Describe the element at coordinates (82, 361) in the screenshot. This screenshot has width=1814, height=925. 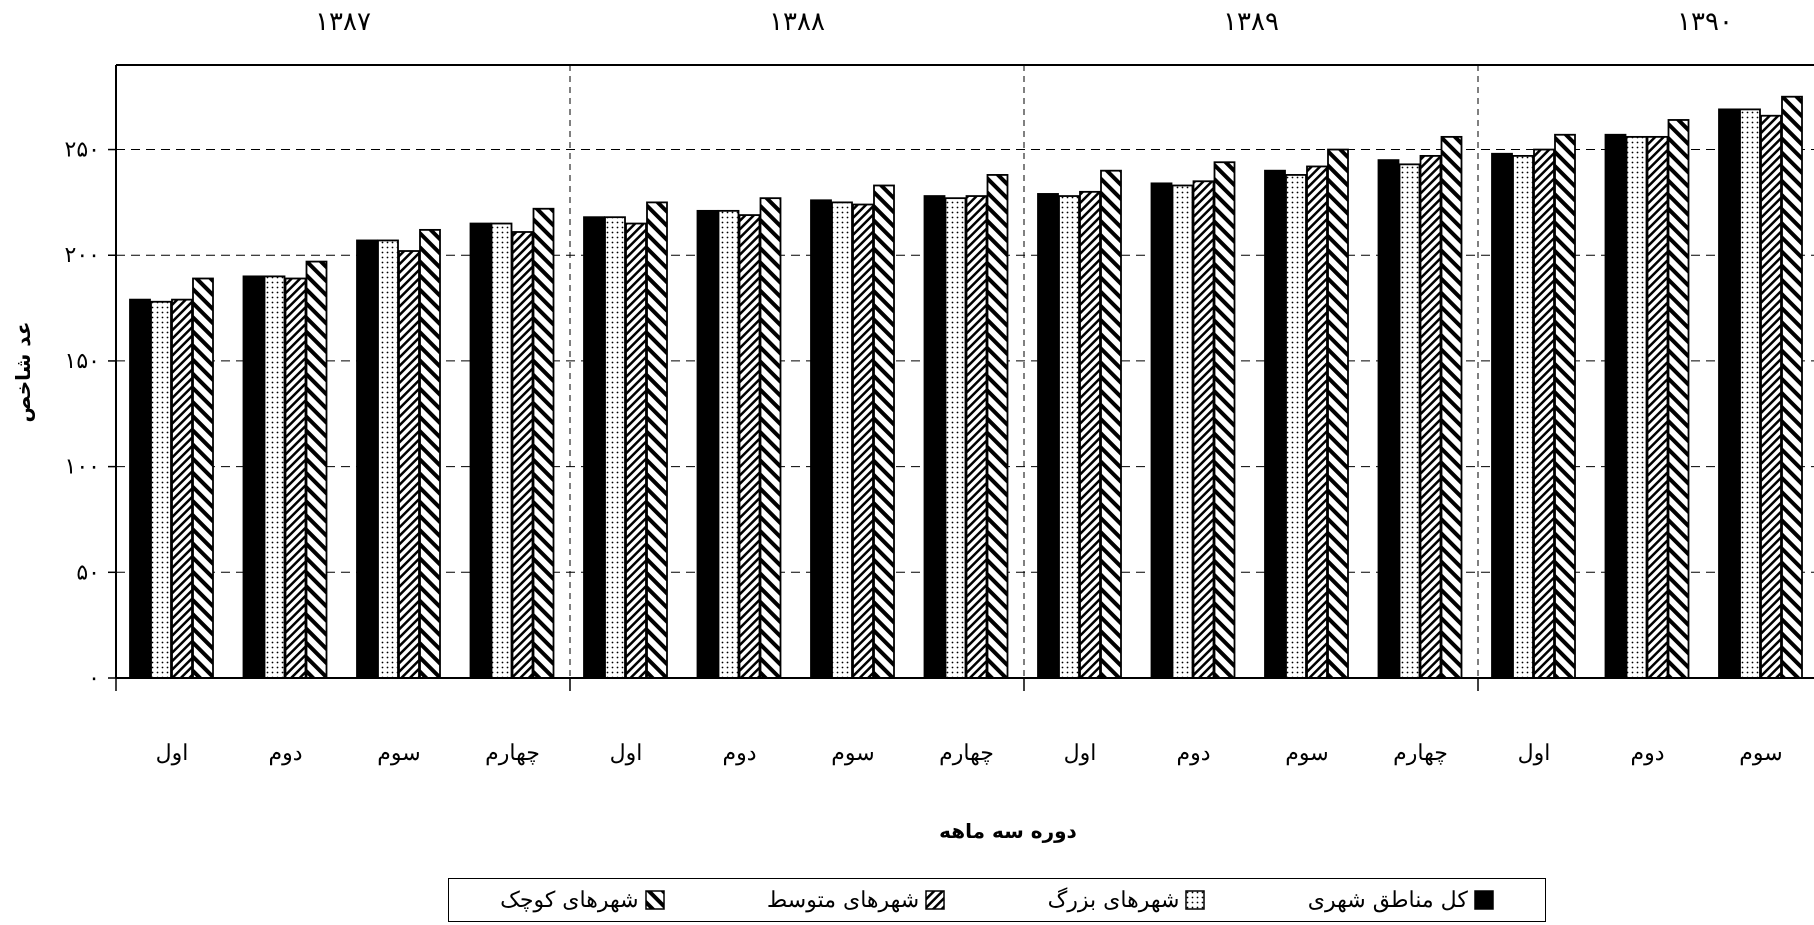
I see `y-tick-label: ۱۵۰` at that location.